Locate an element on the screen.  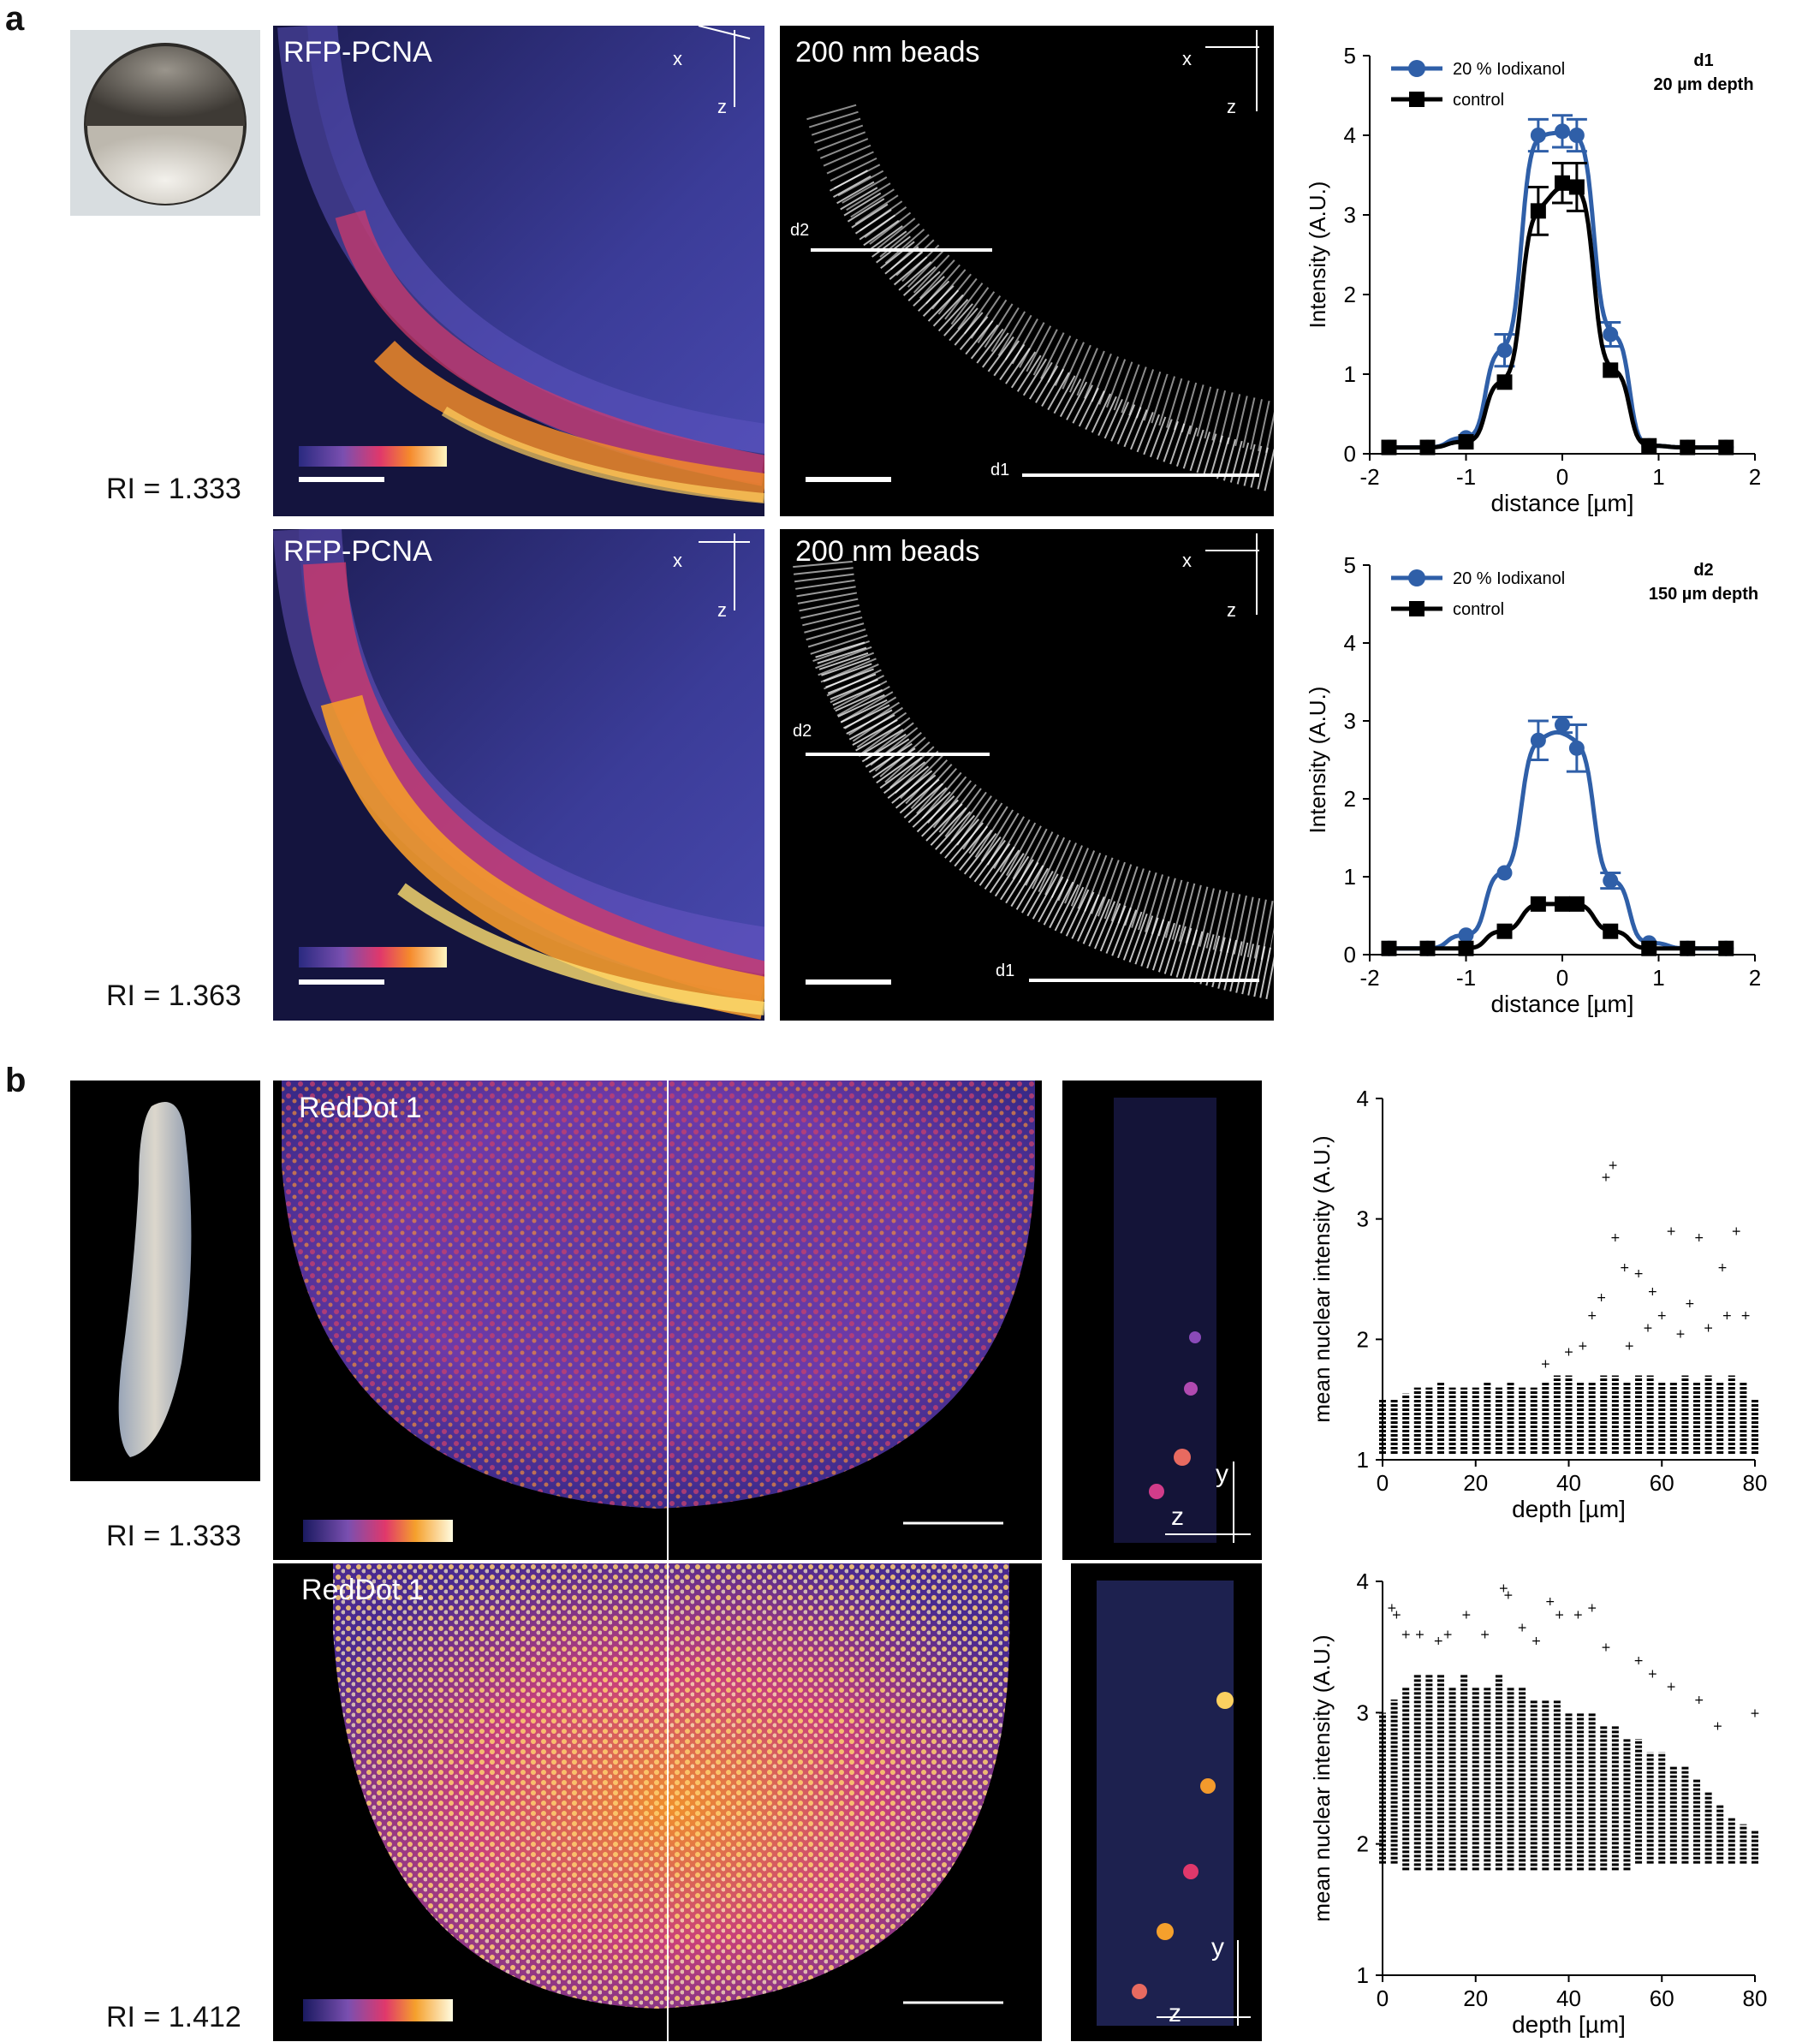
x-tick-label: -1 is located at coordinates (1466, 477).